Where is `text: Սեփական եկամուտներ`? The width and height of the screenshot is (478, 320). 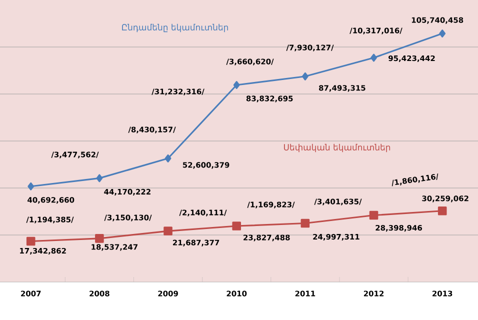 text: Սեփական եկամուտներ is located at coordinates (337, 148).